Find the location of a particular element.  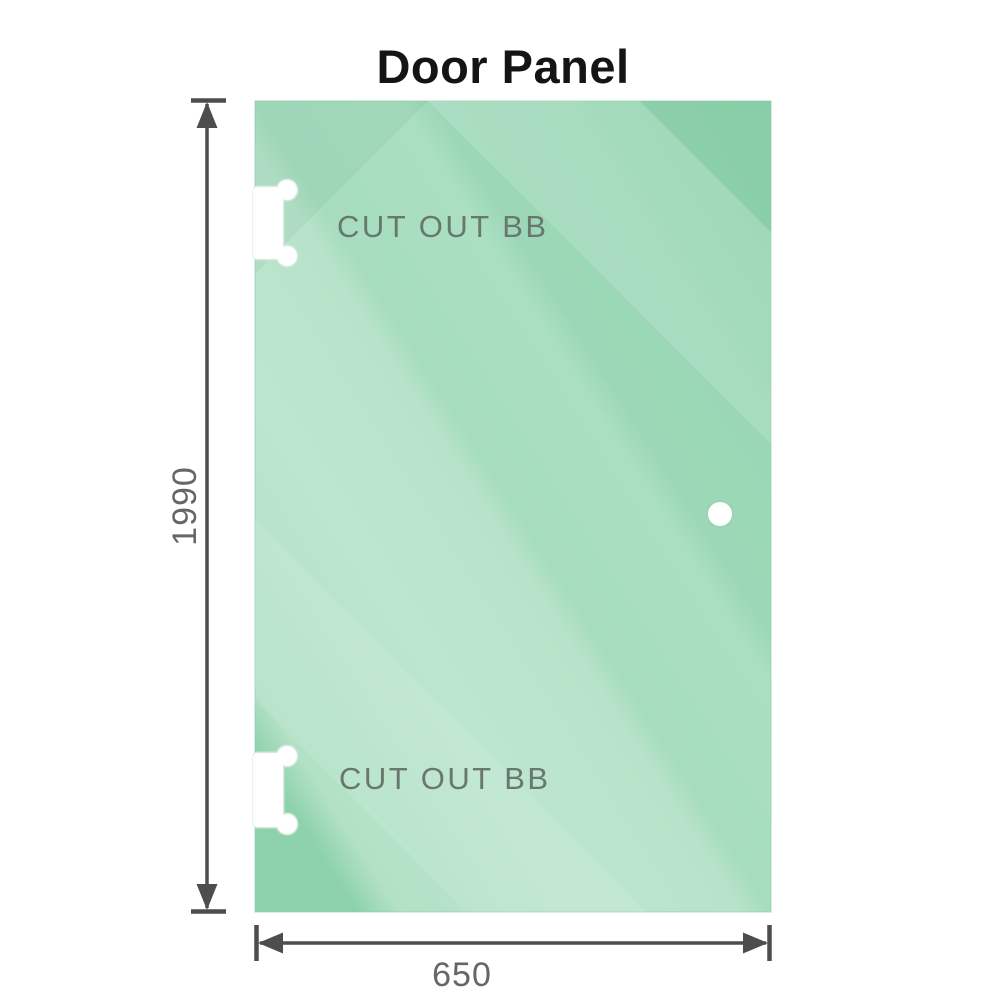

hinge-cutout-bottom is located at coordinates (275, 790).